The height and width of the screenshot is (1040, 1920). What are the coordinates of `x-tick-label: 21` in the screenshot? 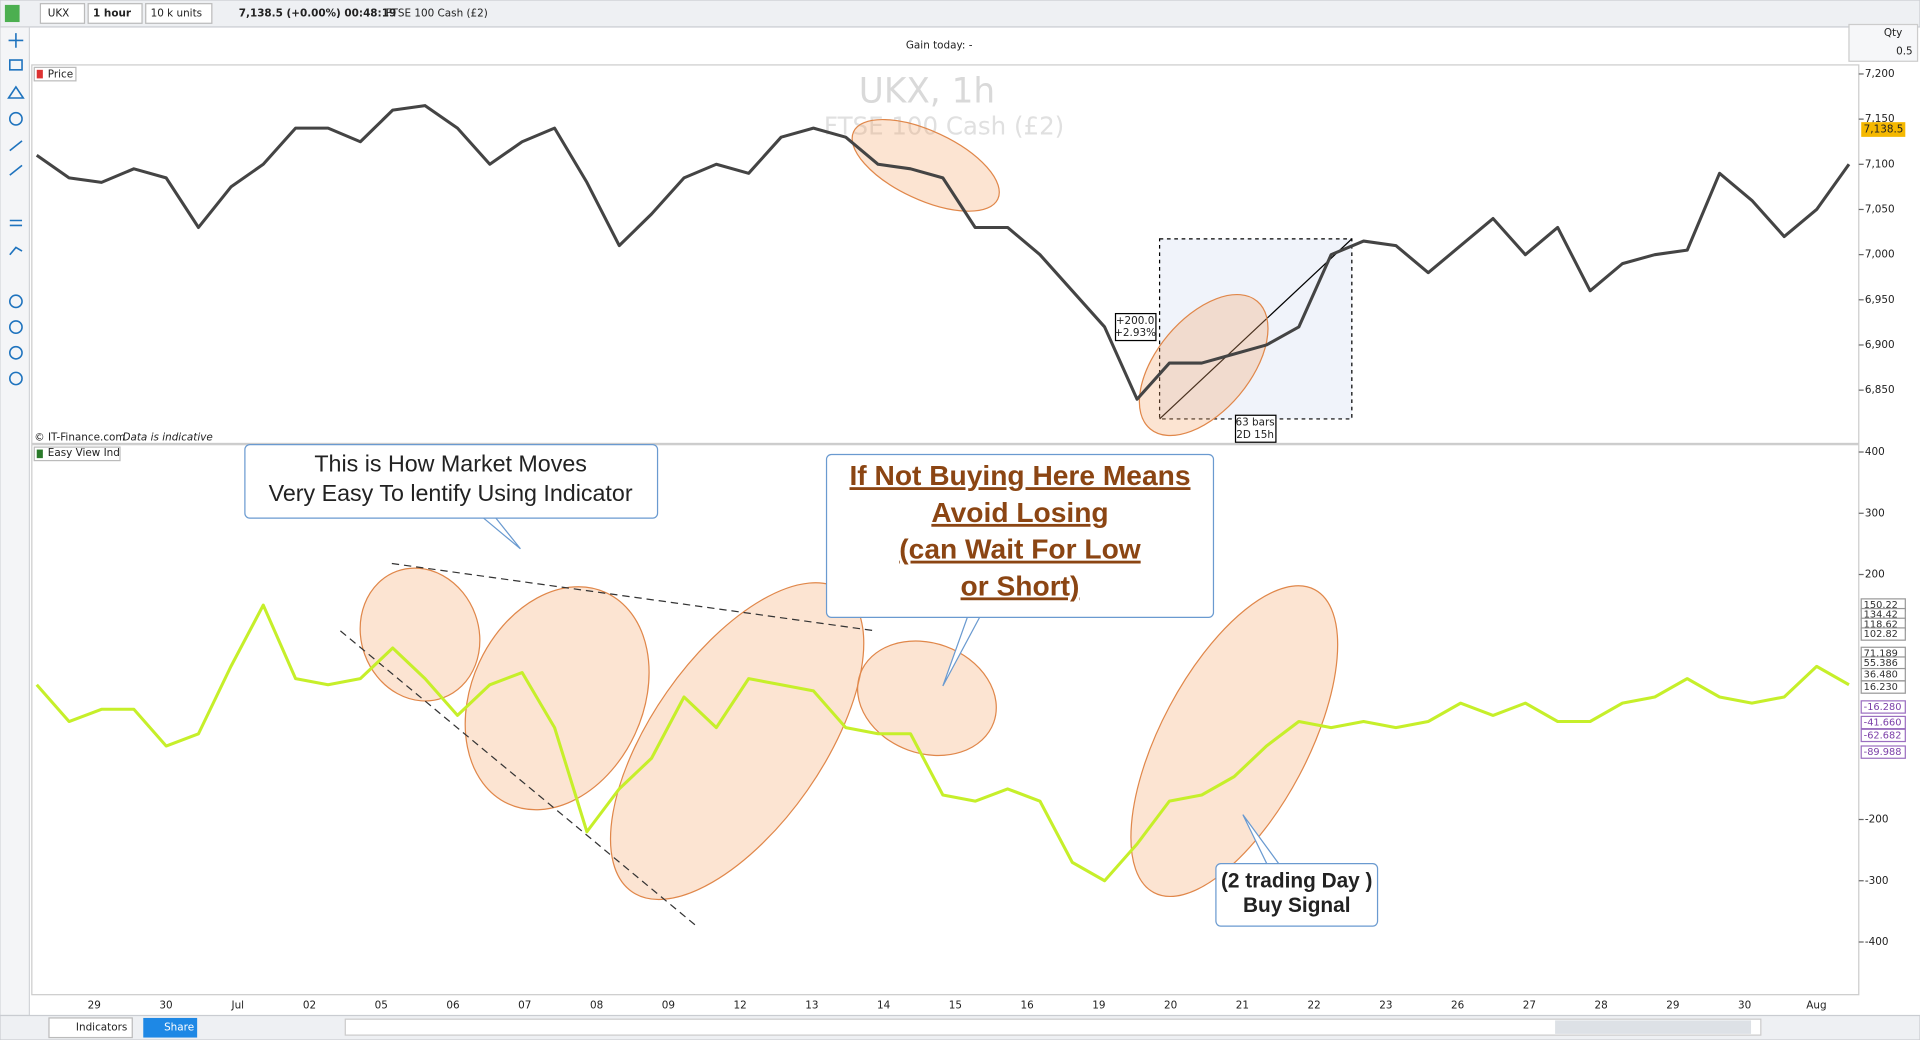 It's located at (1242, 1006).